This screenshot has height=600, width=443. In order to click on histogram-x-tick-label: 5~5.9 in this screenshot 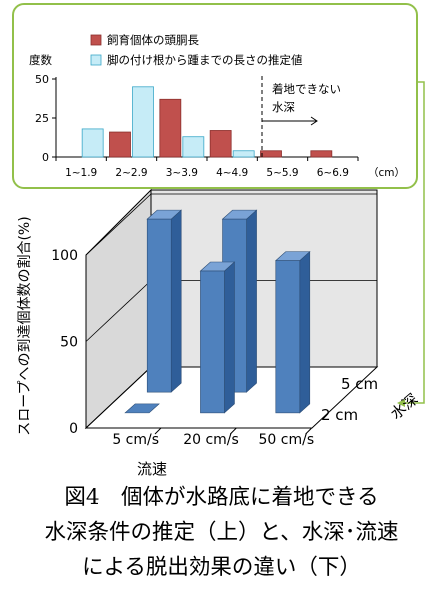, I will do `click(282, 173)`.